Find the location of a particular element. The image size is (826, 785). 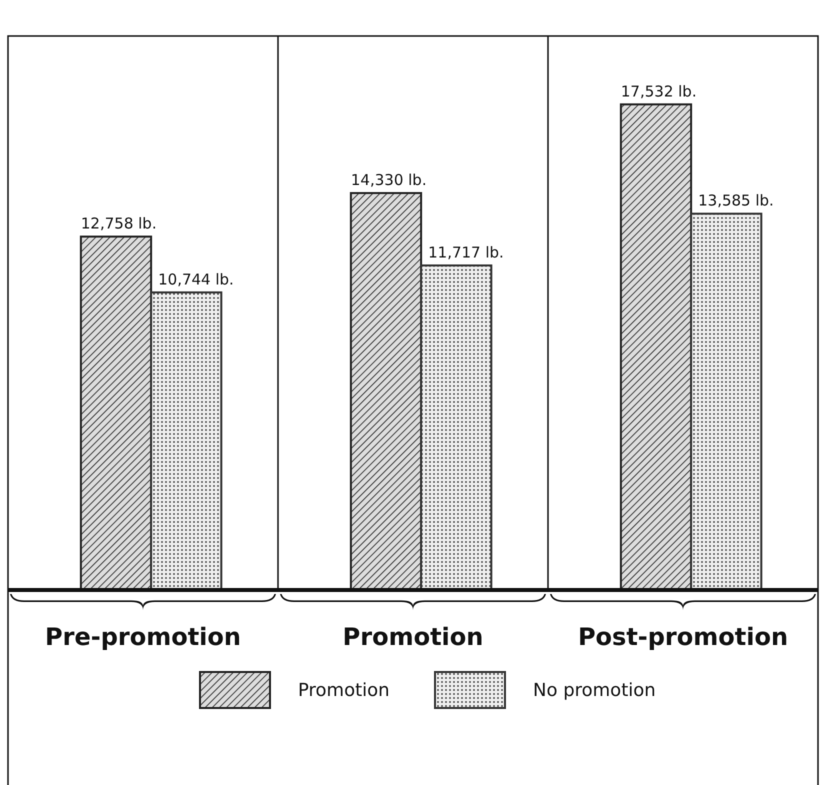

data-label: 12,758 lb. is located at coordinates (118, 223).